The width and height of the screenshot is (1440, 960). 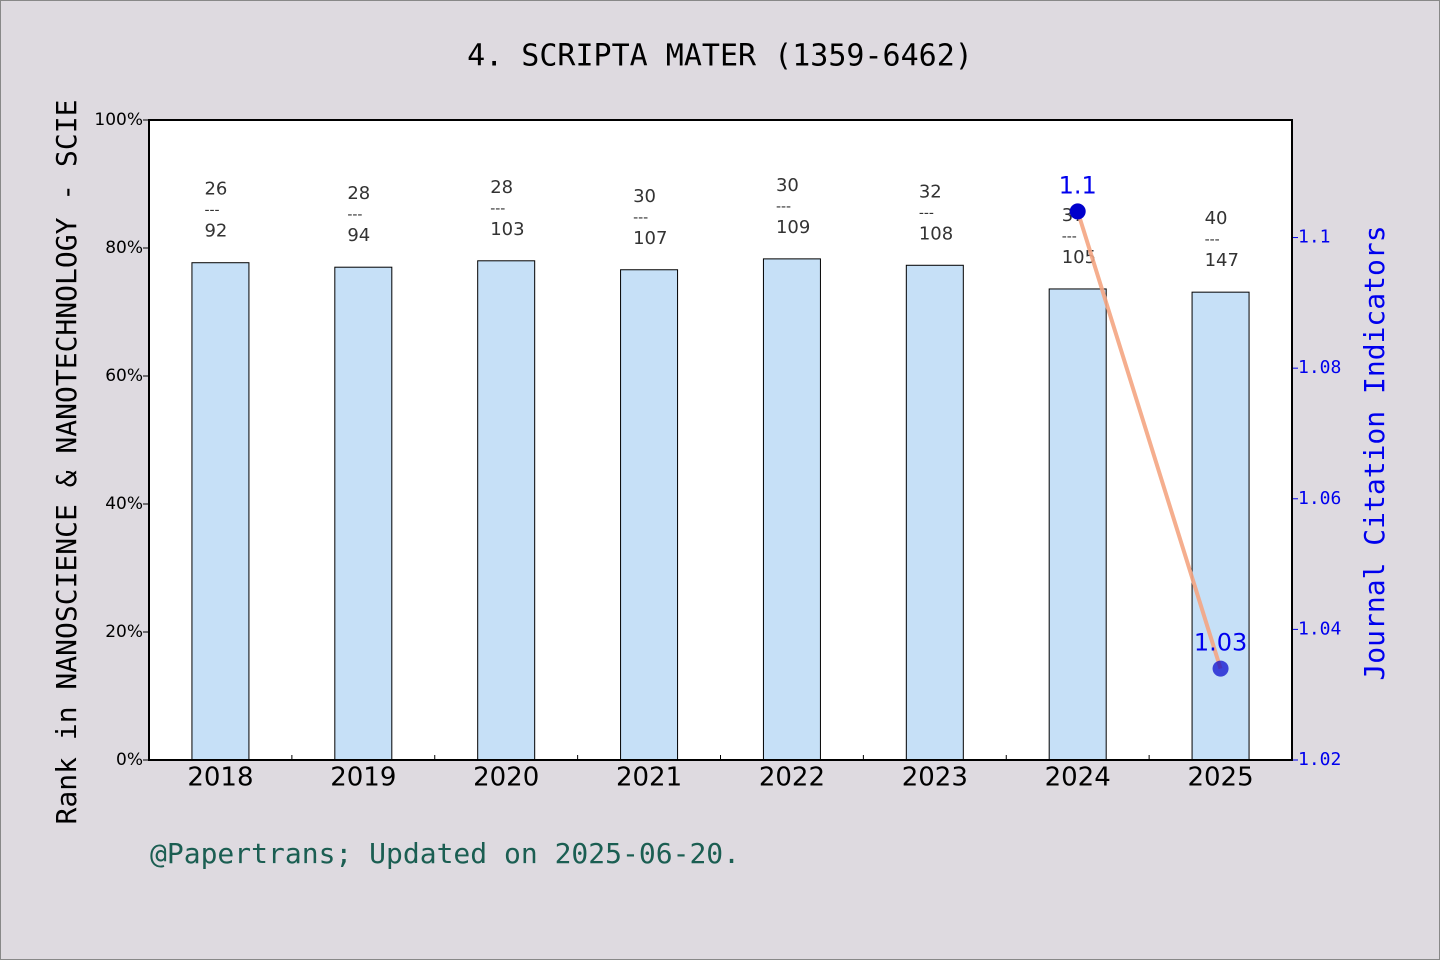 I want to click on total-label: 105, so click(x=1079, y=257).